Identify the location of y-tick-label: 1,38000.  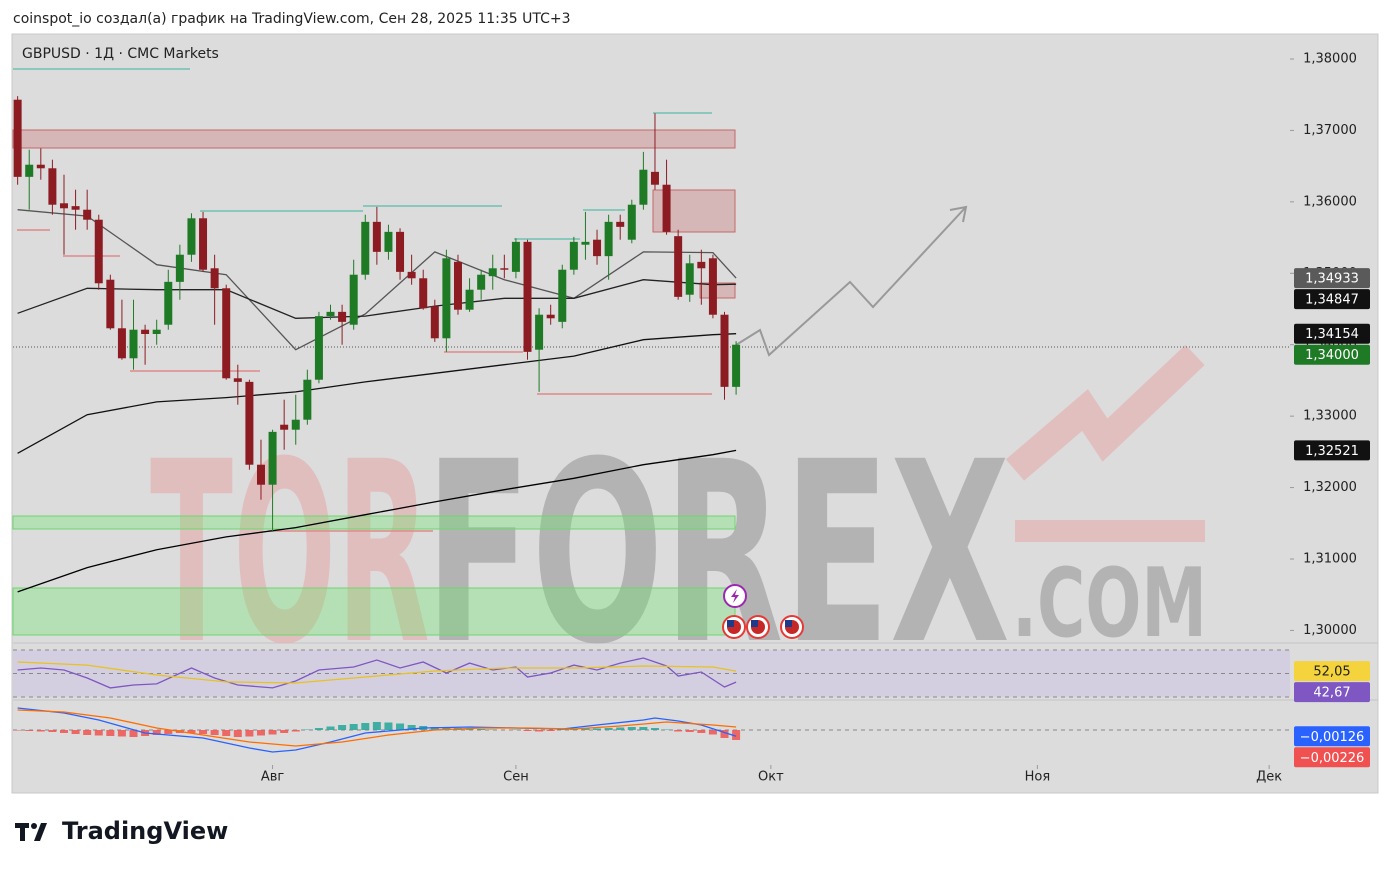
(1330, 59).